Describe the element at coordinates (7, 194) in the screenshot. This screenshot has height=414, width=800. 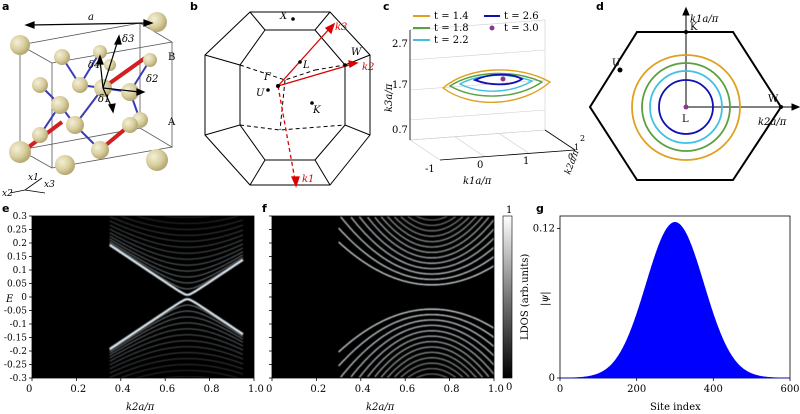
I see `x2-axis-label: x2` at that location.